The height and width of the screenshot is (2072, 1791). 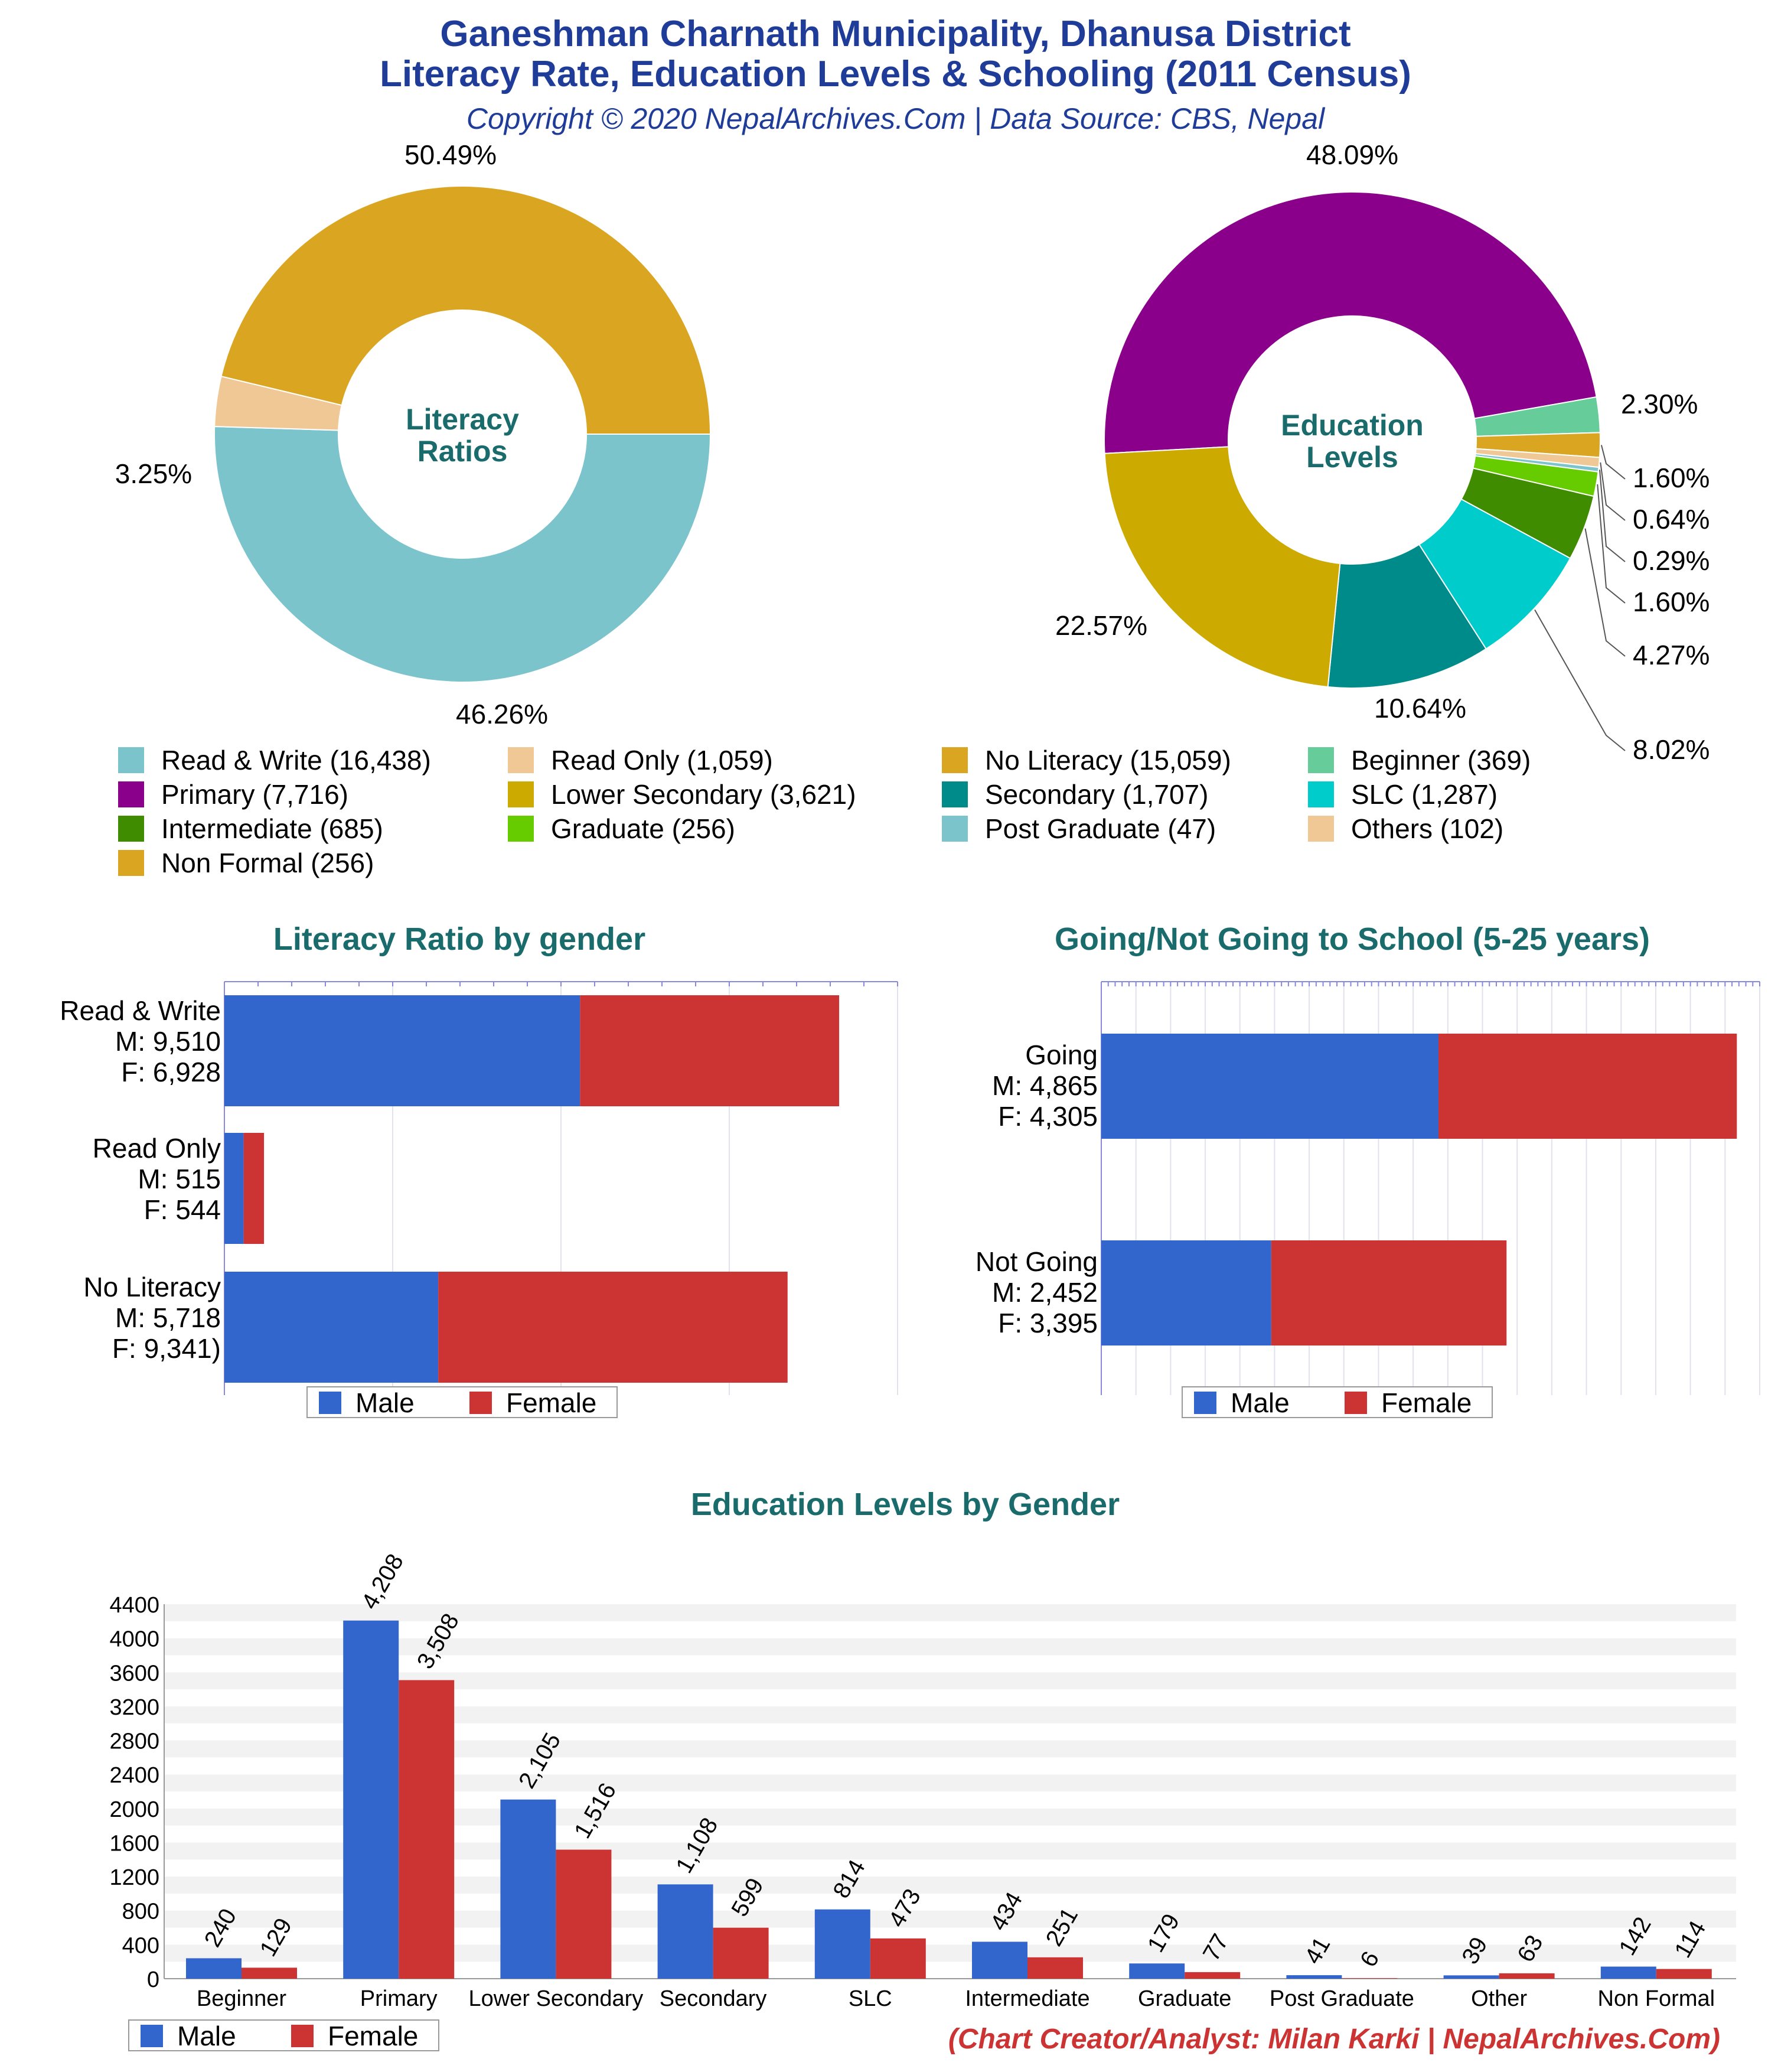 I want to click on literacy-pct-label: 50.49%, so click(x=450, y=154).